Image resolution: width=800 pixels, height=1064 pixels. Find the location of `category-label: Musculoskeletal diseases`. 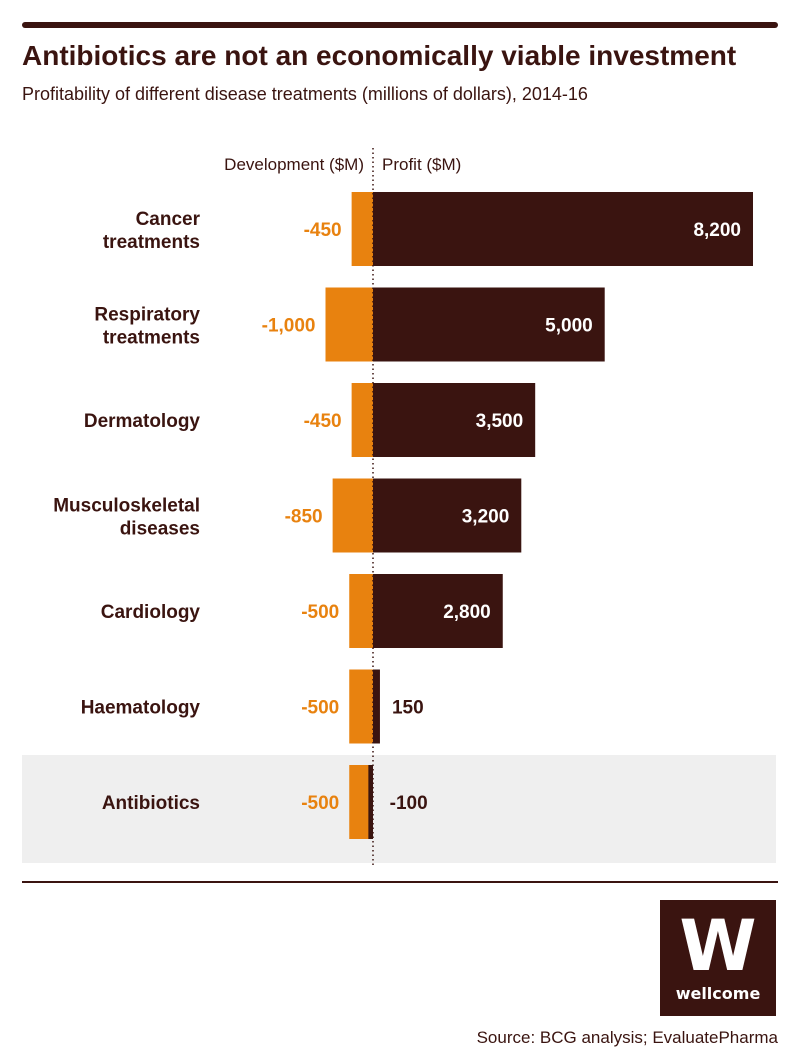

category-label: Musculoskeletal diseases is located at coordinates (126, 518).